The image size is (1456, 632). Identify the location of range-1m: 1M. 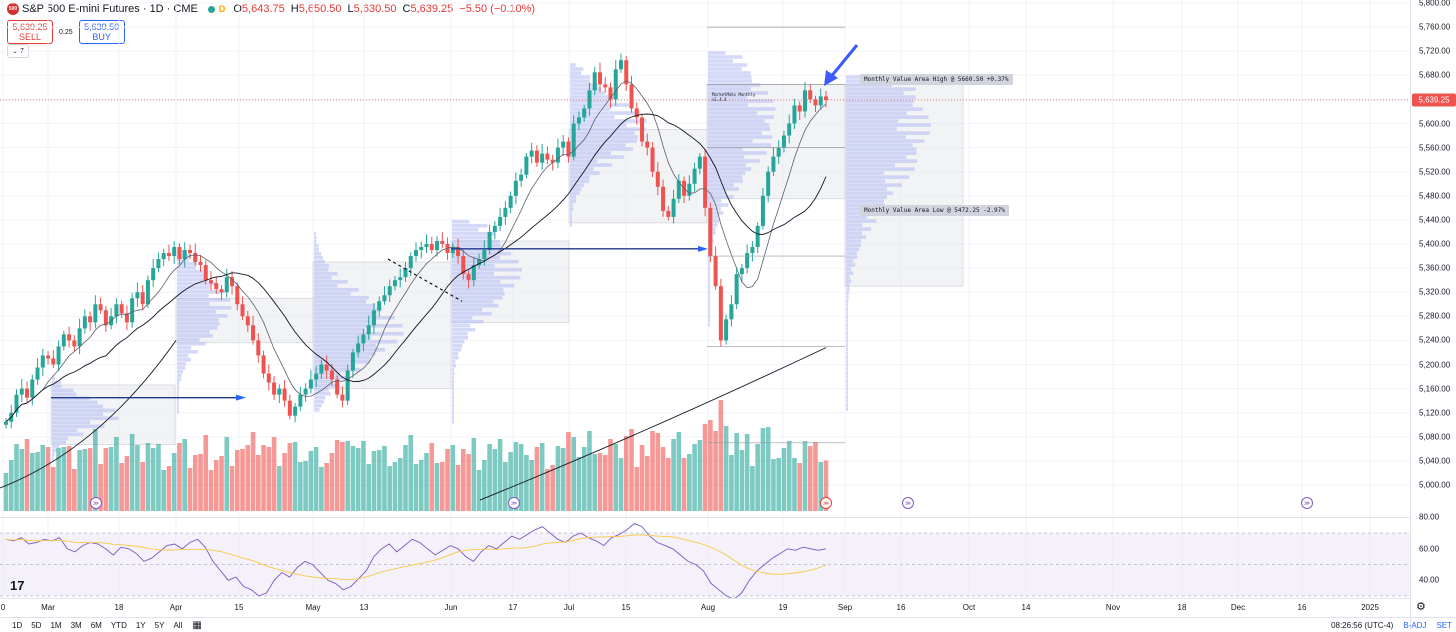
(56, 625).